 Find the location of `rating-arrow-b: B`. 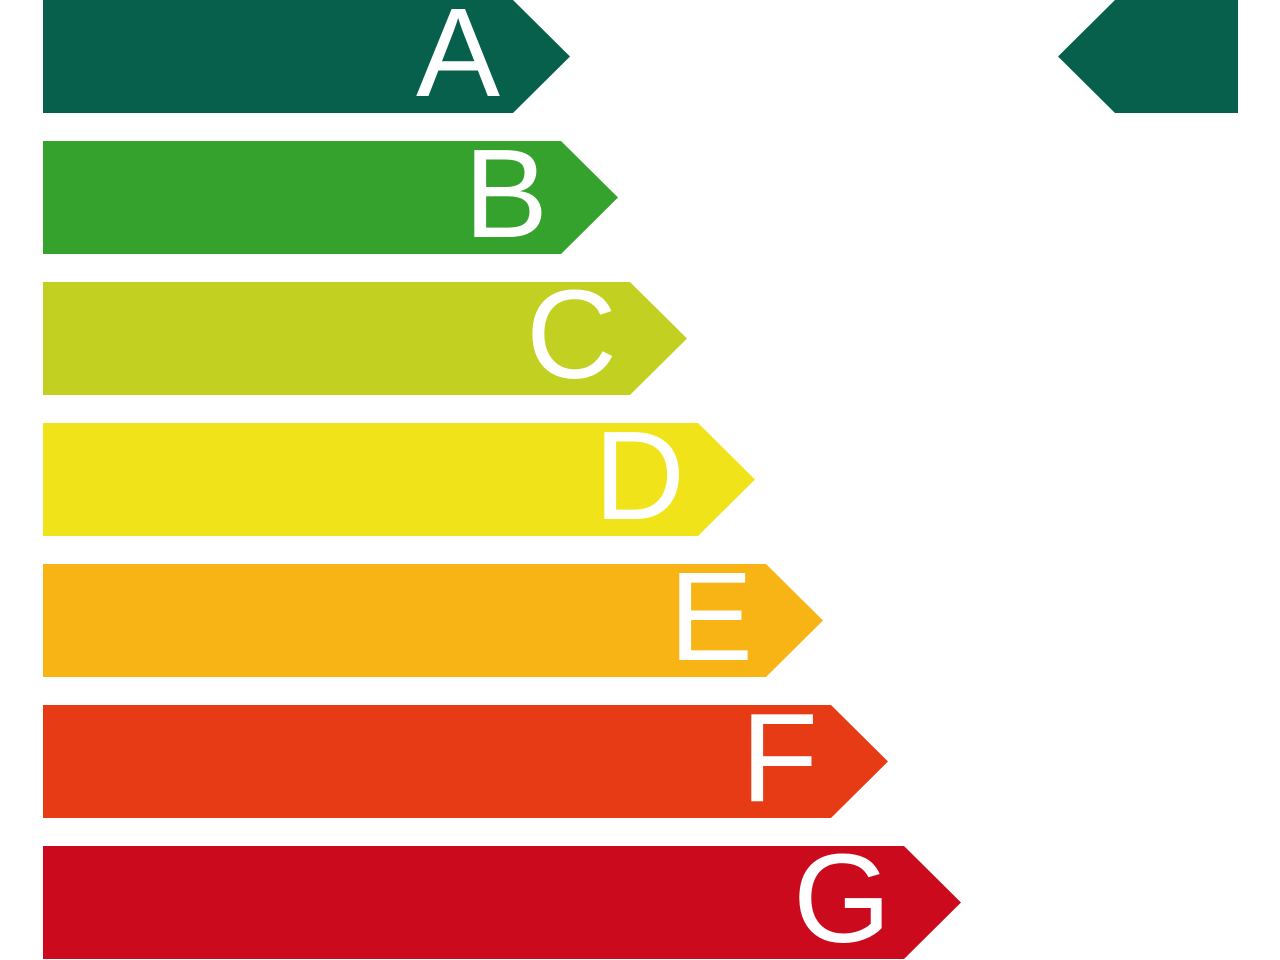

rating-arrow-b: B is located at coordinates (330, 197).